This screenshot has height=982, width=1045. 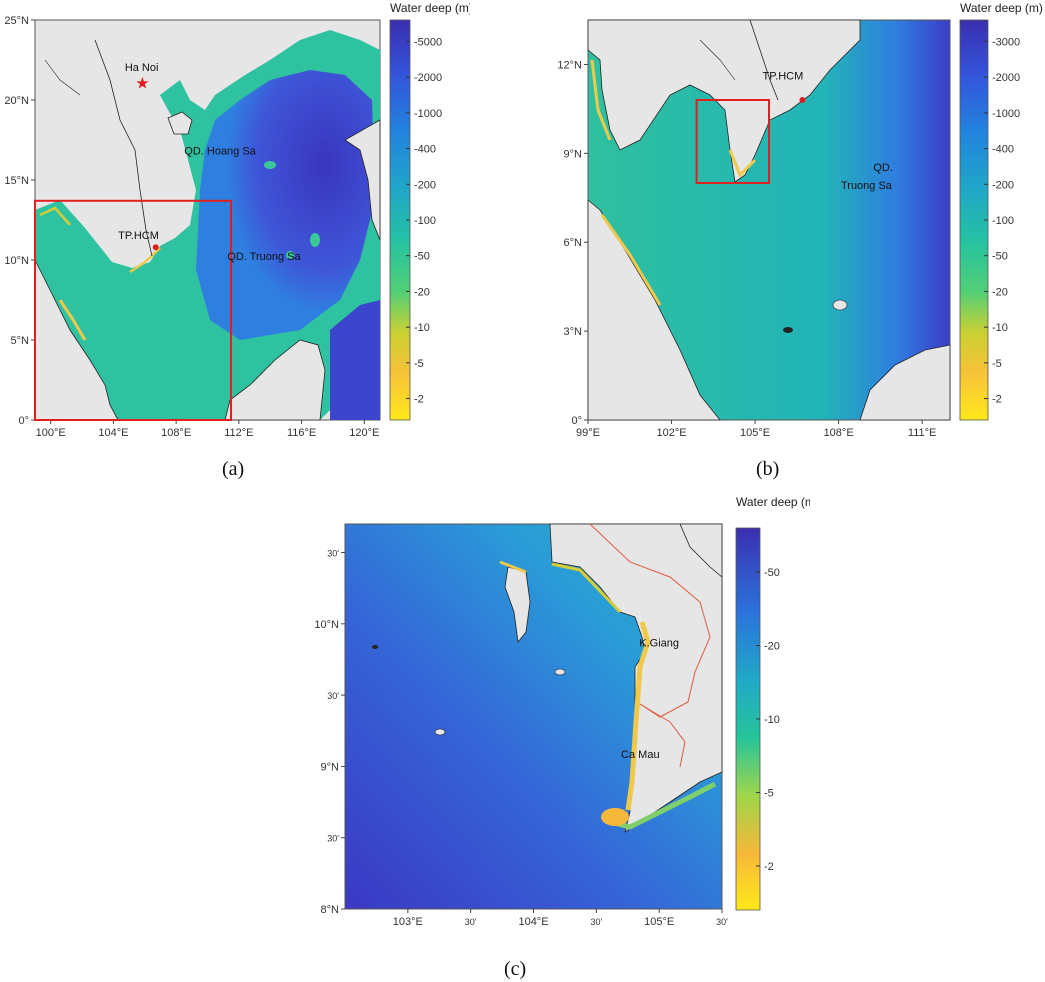 What do you see at coordinates (573, 332) in the screenshot?
I see `lat-tick-label: 3°N` at bounding box center [573, 332].